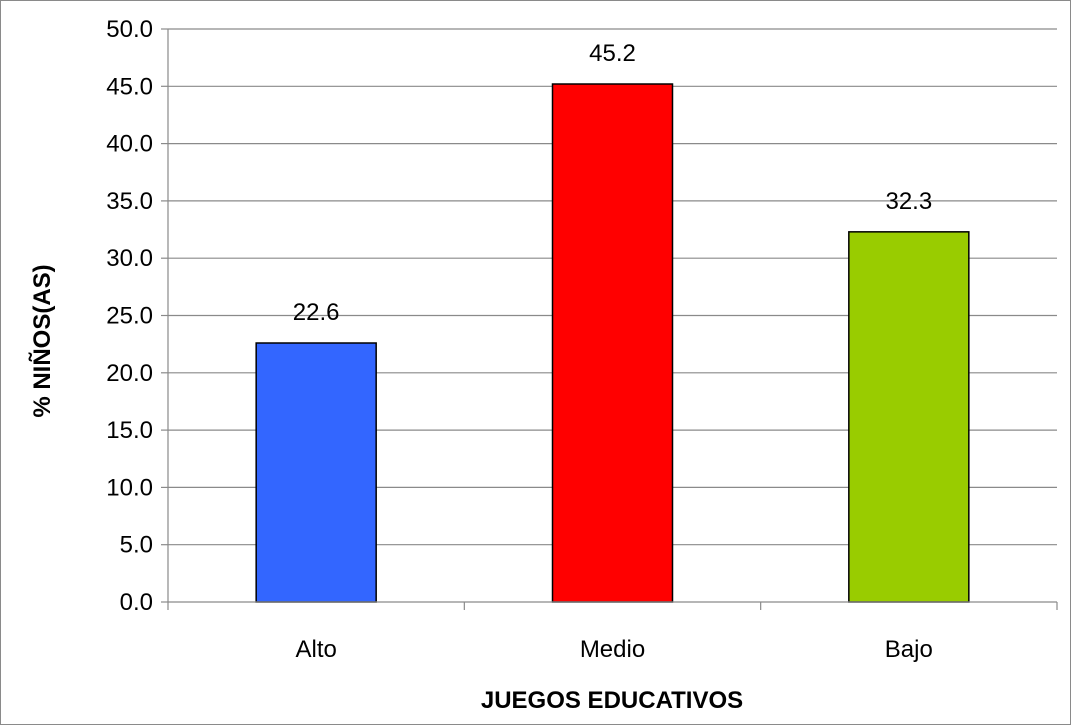 The width and height of the screenshot is (1071, 725). I want to click on y-tick-label: 25.0, so click(129, 316).